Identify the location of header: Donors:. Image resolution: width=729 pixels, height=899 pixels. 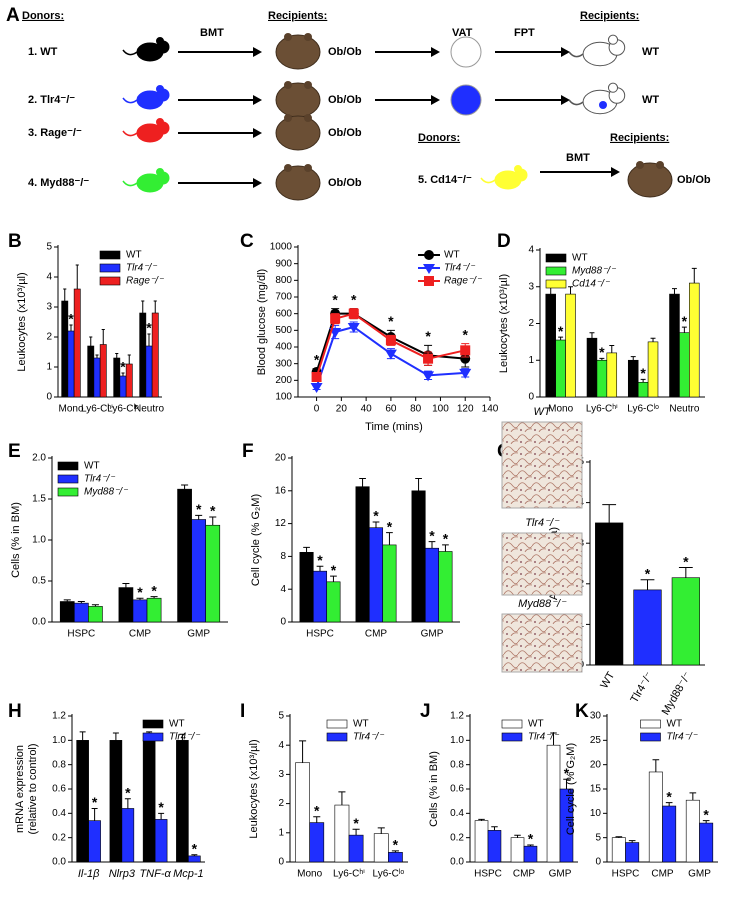
(439, 138).